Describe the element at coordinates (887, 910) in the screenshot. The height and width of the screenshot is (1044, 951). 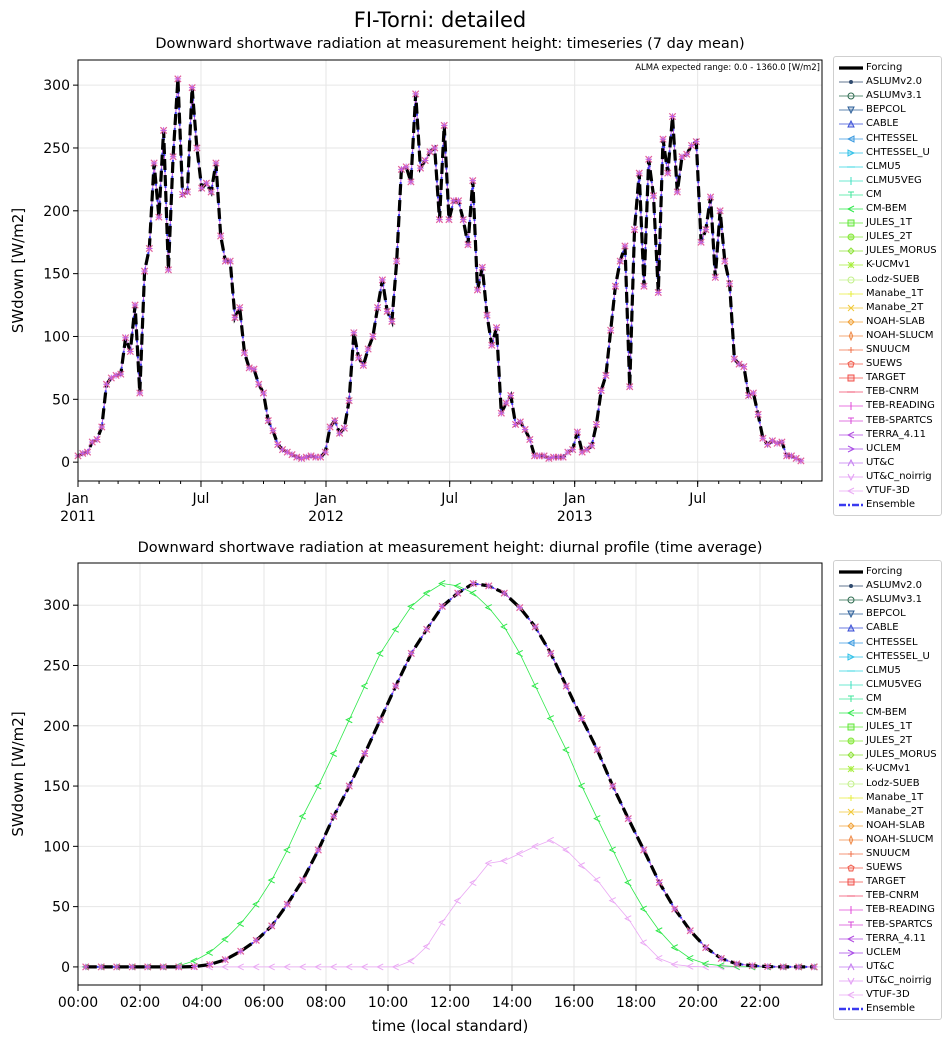
I see `legend-item: TEB-READING` at that location.